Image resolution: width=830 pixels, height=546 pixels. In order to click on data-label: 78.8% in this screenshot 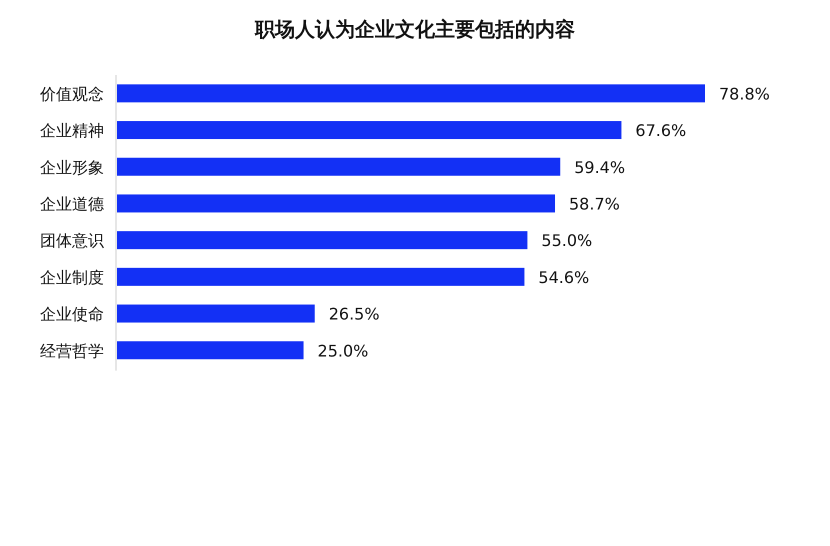, I will do `click(744, 94)`.